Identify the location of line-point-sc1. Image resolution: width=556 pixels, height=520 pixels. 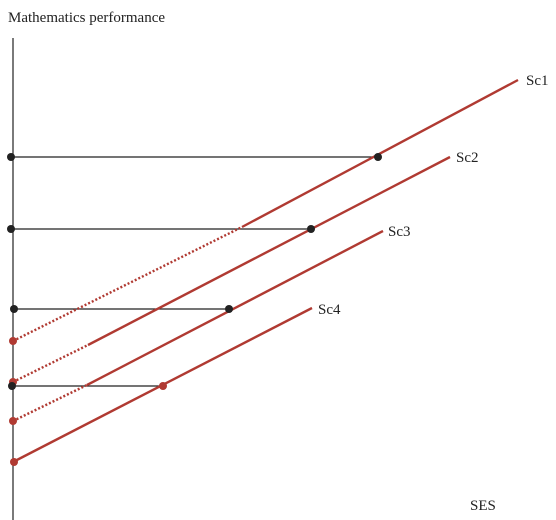
(378, 157).